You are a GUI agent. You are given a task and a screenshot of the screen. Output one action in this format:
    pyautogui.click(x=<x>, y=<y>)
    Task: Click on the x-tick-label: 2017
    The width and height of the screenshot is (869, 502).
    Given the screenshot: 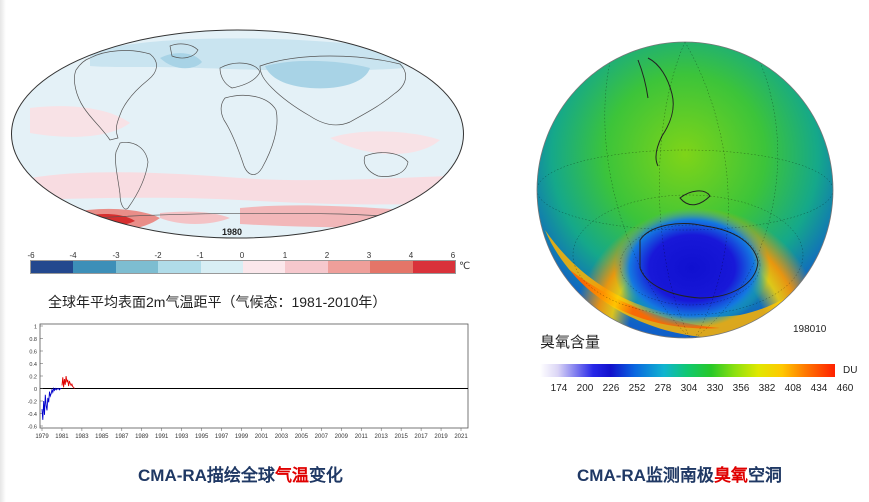 What is the action you would take?
    pyautogui.click(x=421, y=437)
    